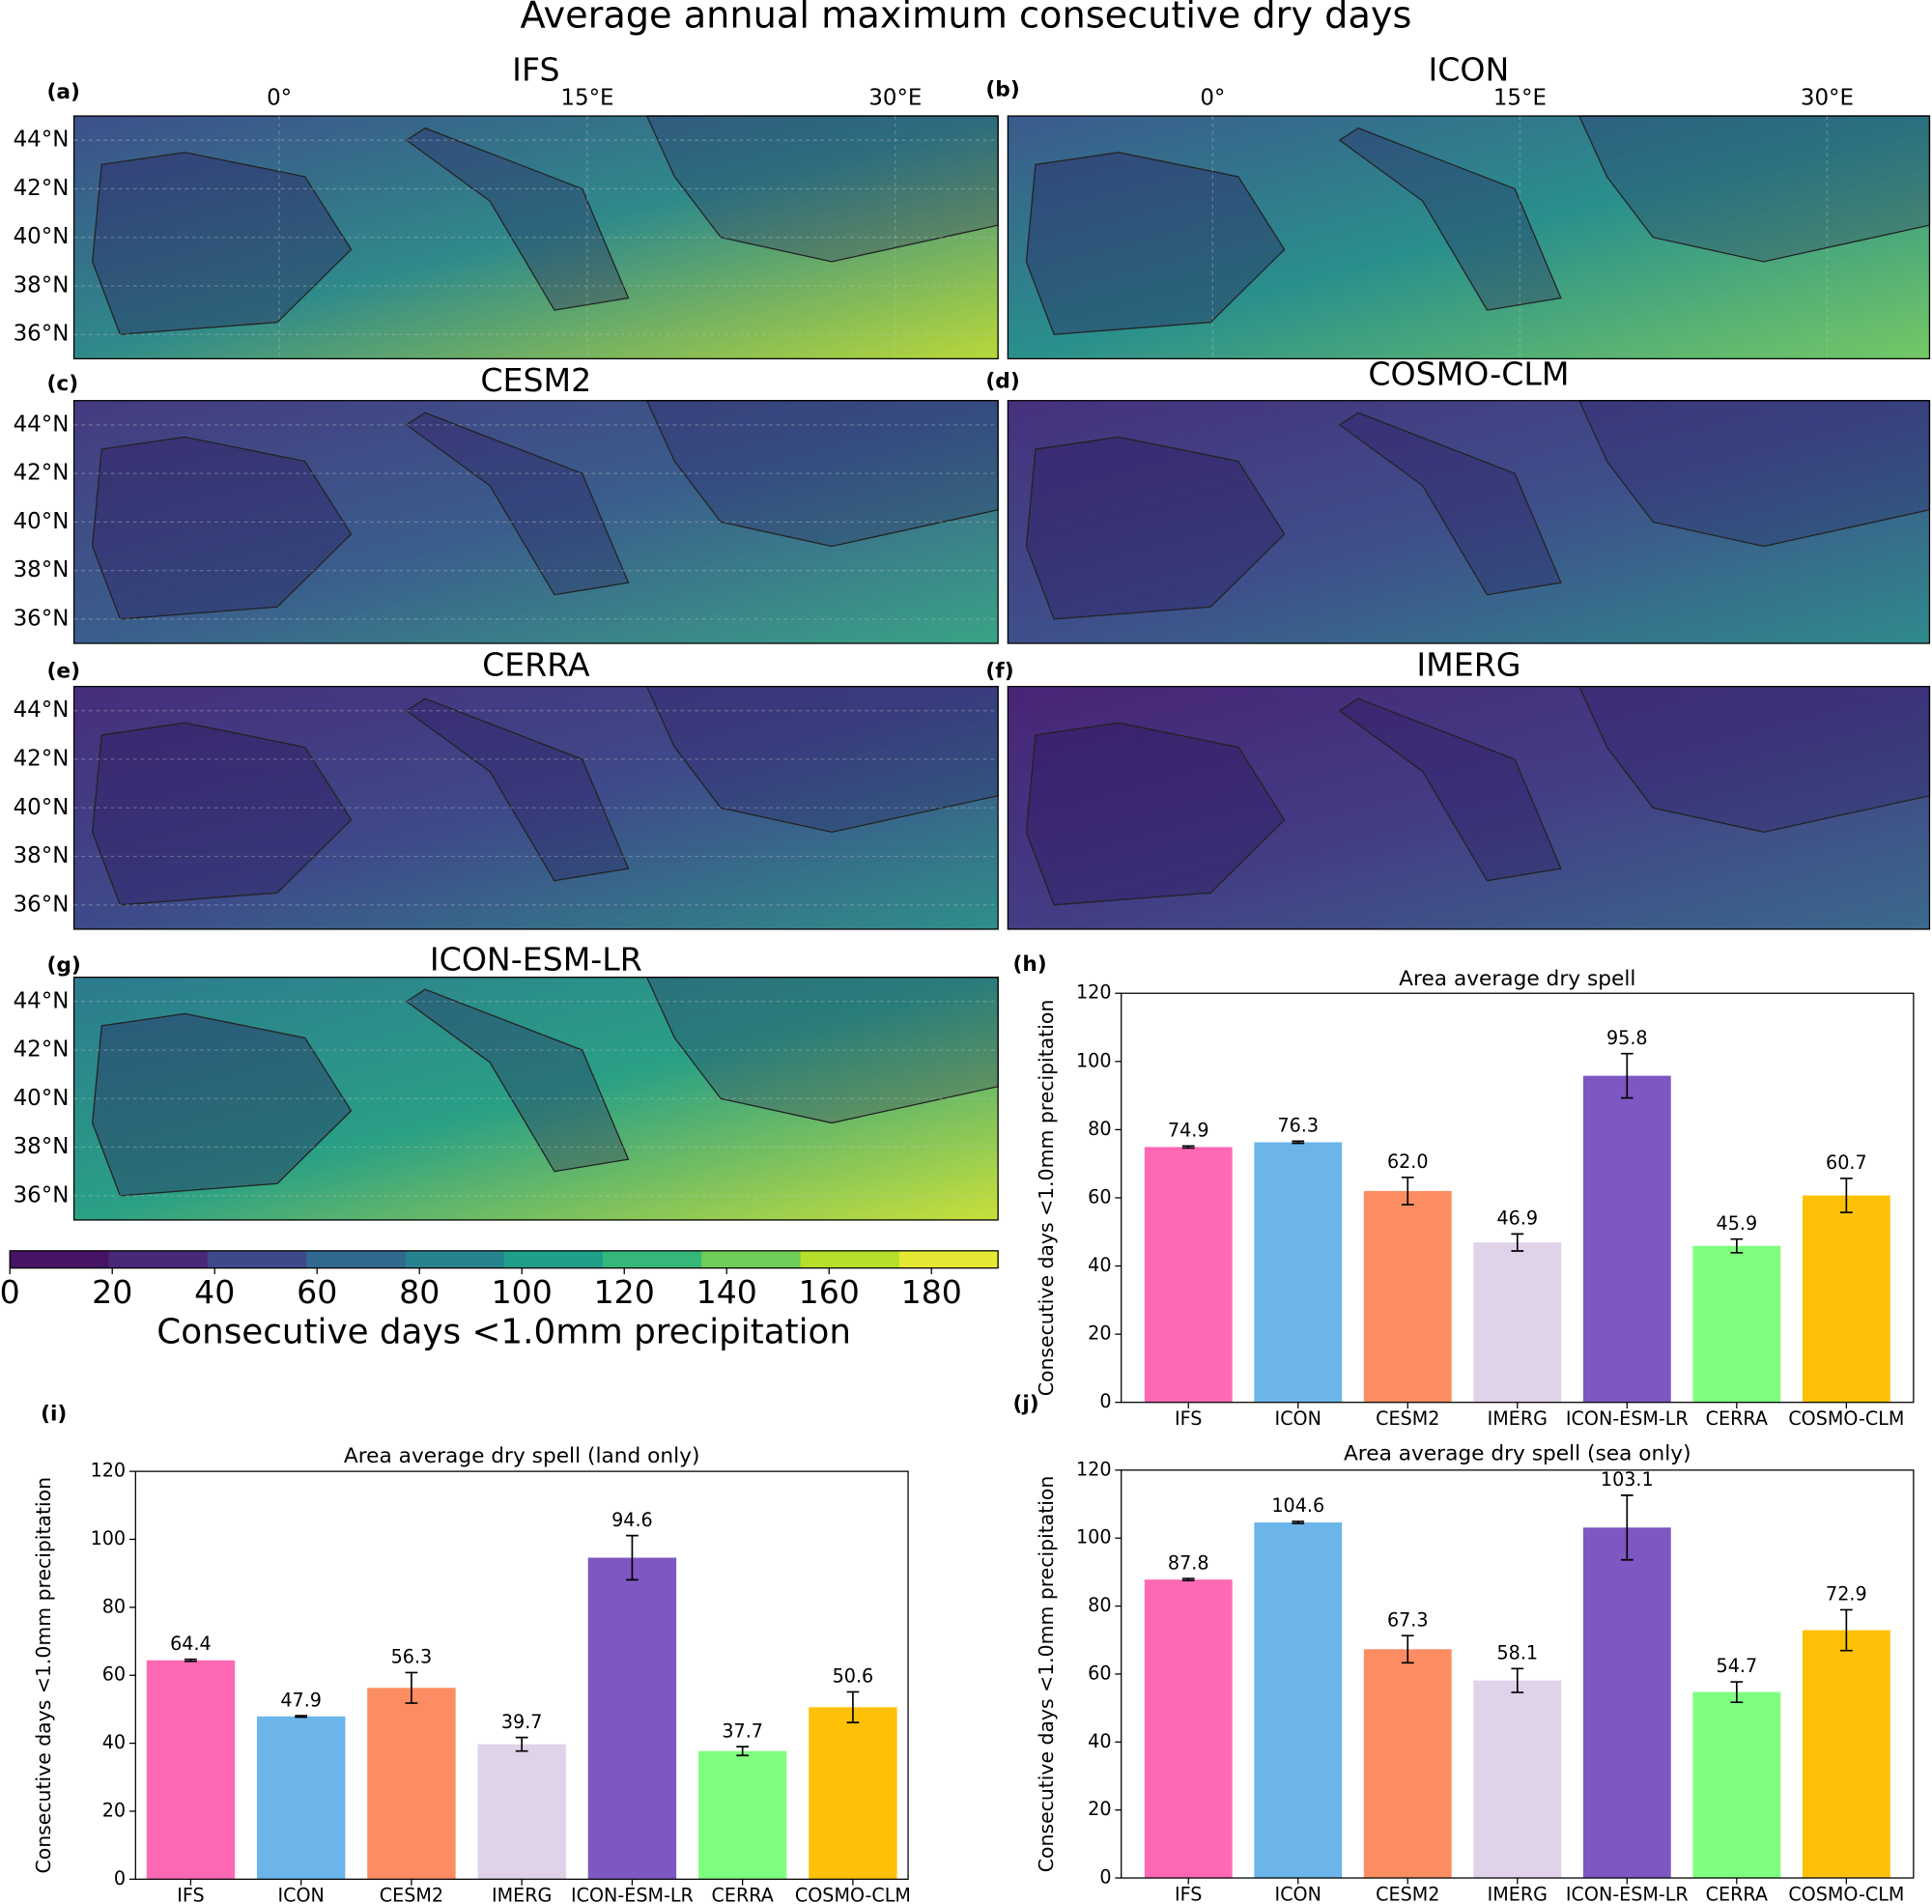 The width and height of the screenshot is (1932, 1904). I want to click on colorbar-tick-label: 140, so click(726, 1292).